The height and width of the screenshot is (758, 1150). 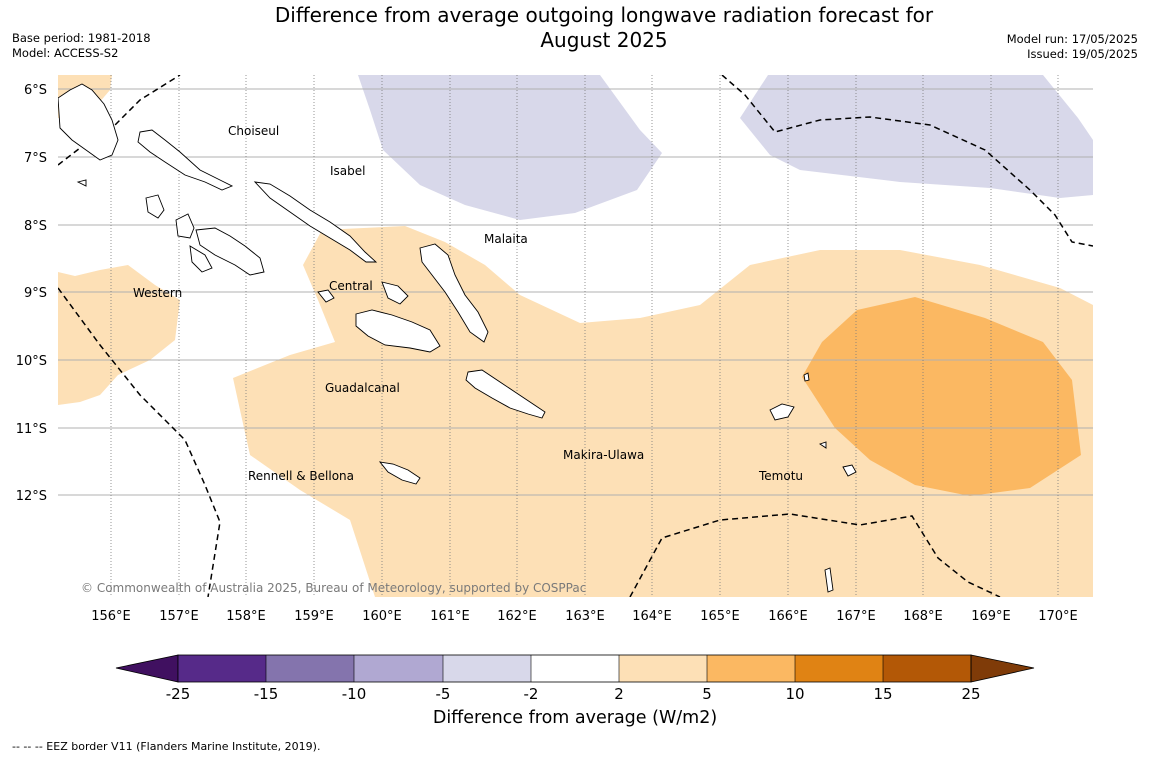 I want to click on lon-tick-label: 169°E, so click(x=991, y=616).